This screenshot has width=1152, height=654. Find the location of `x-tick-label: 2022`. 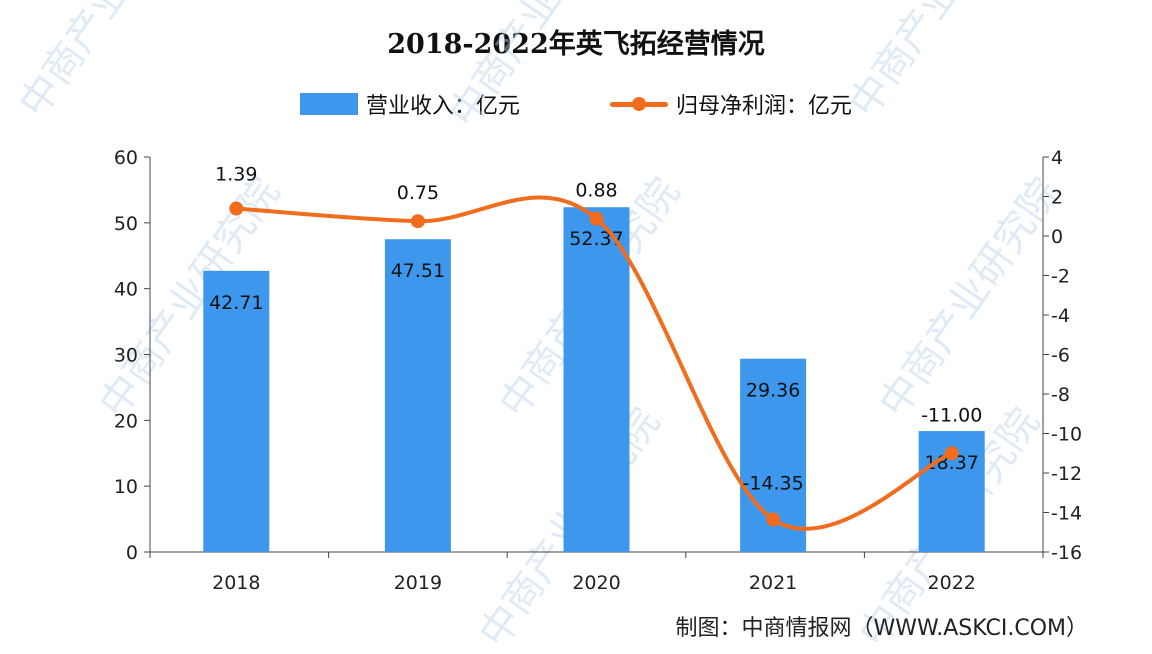

x-tick-label: 2022 is located at coordinates (952, 583).